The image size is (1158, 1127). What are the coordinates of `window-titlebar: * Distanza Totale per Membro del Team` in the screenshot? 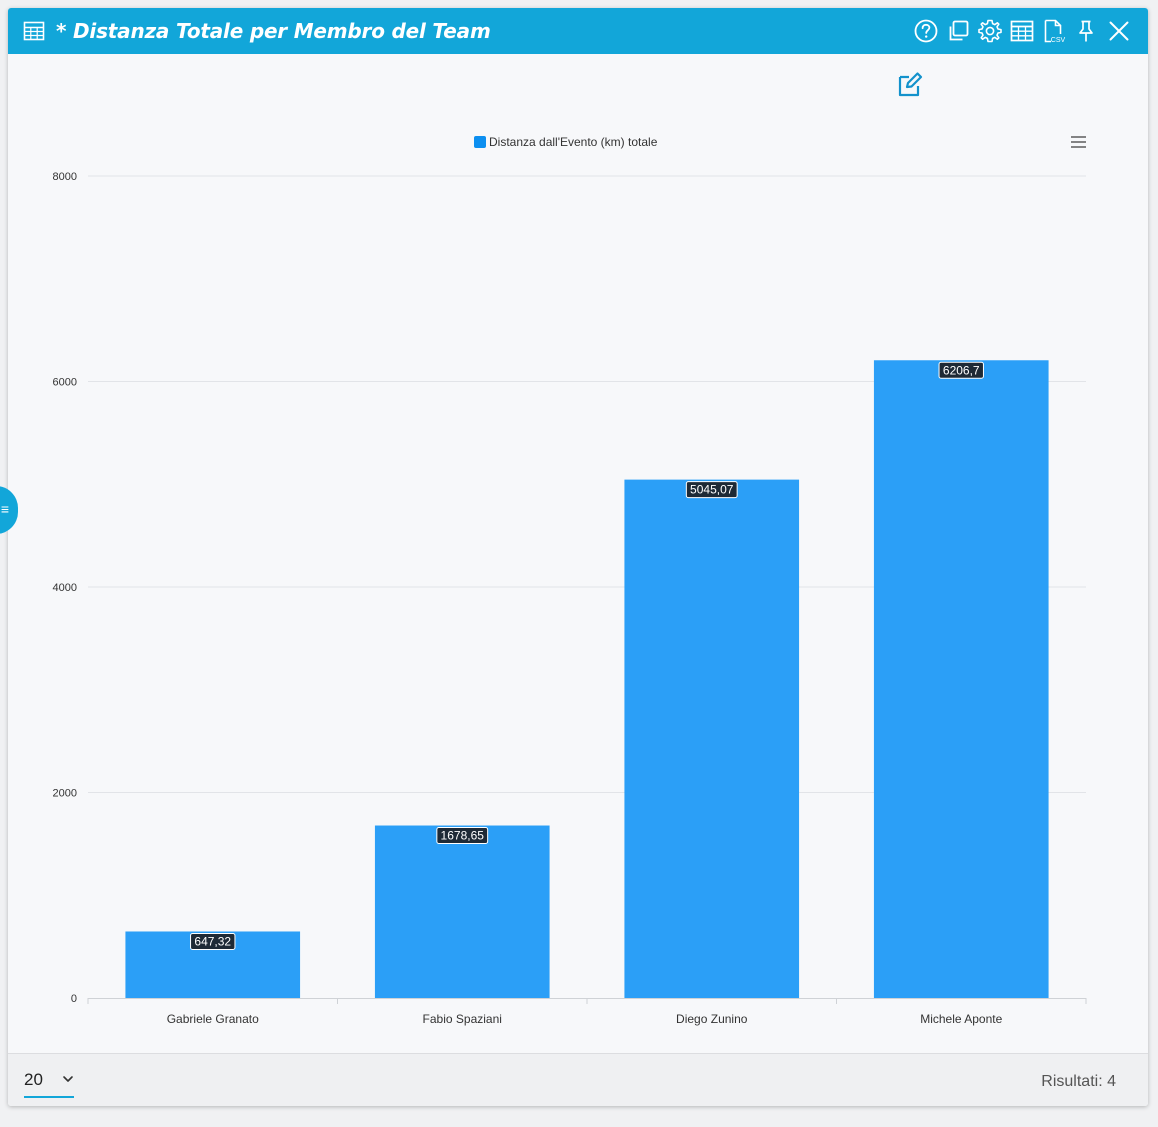 It's located at (578, 31).